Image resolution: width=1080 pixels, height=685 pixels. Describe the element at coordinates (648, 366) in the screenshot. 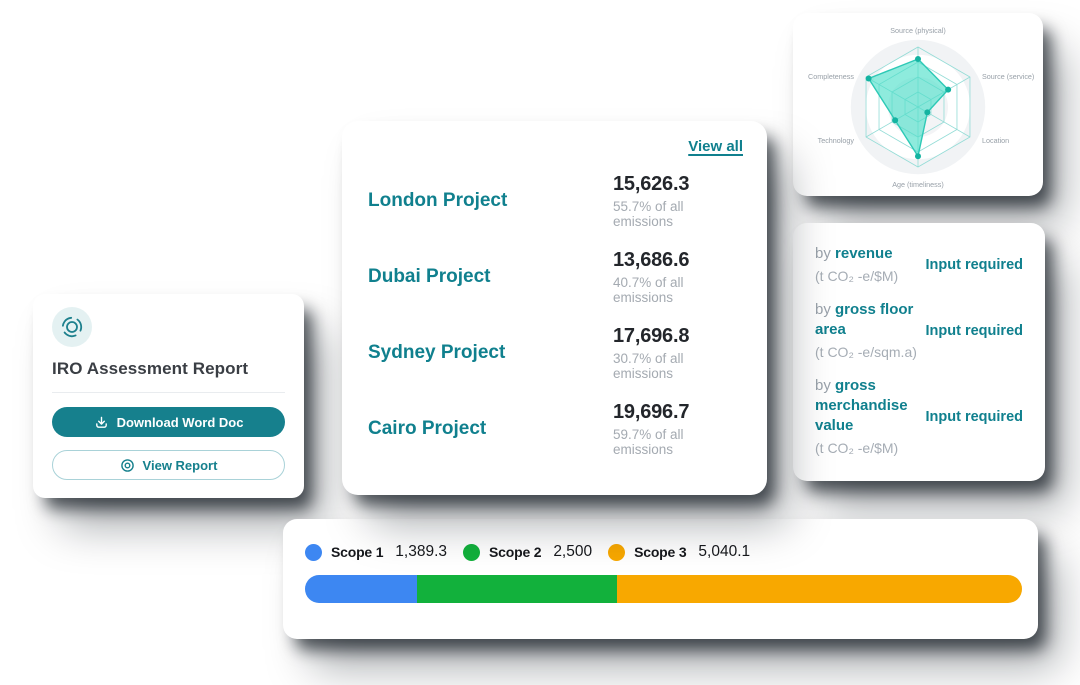

I see `project-emissions-share: 30.7% of all emissions` at that location.